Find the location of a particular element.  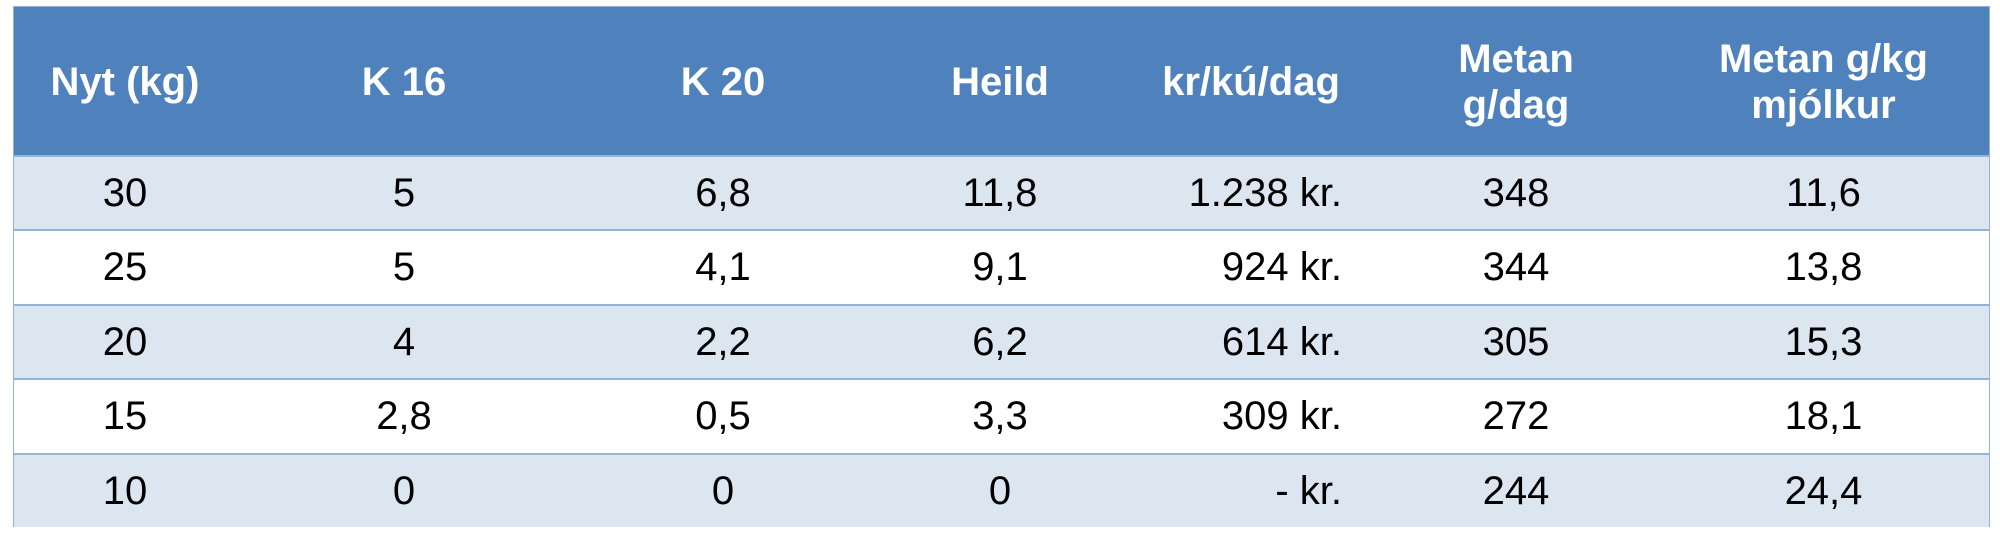

header-cell-text: Heild is located at coordinates (1000, 82).